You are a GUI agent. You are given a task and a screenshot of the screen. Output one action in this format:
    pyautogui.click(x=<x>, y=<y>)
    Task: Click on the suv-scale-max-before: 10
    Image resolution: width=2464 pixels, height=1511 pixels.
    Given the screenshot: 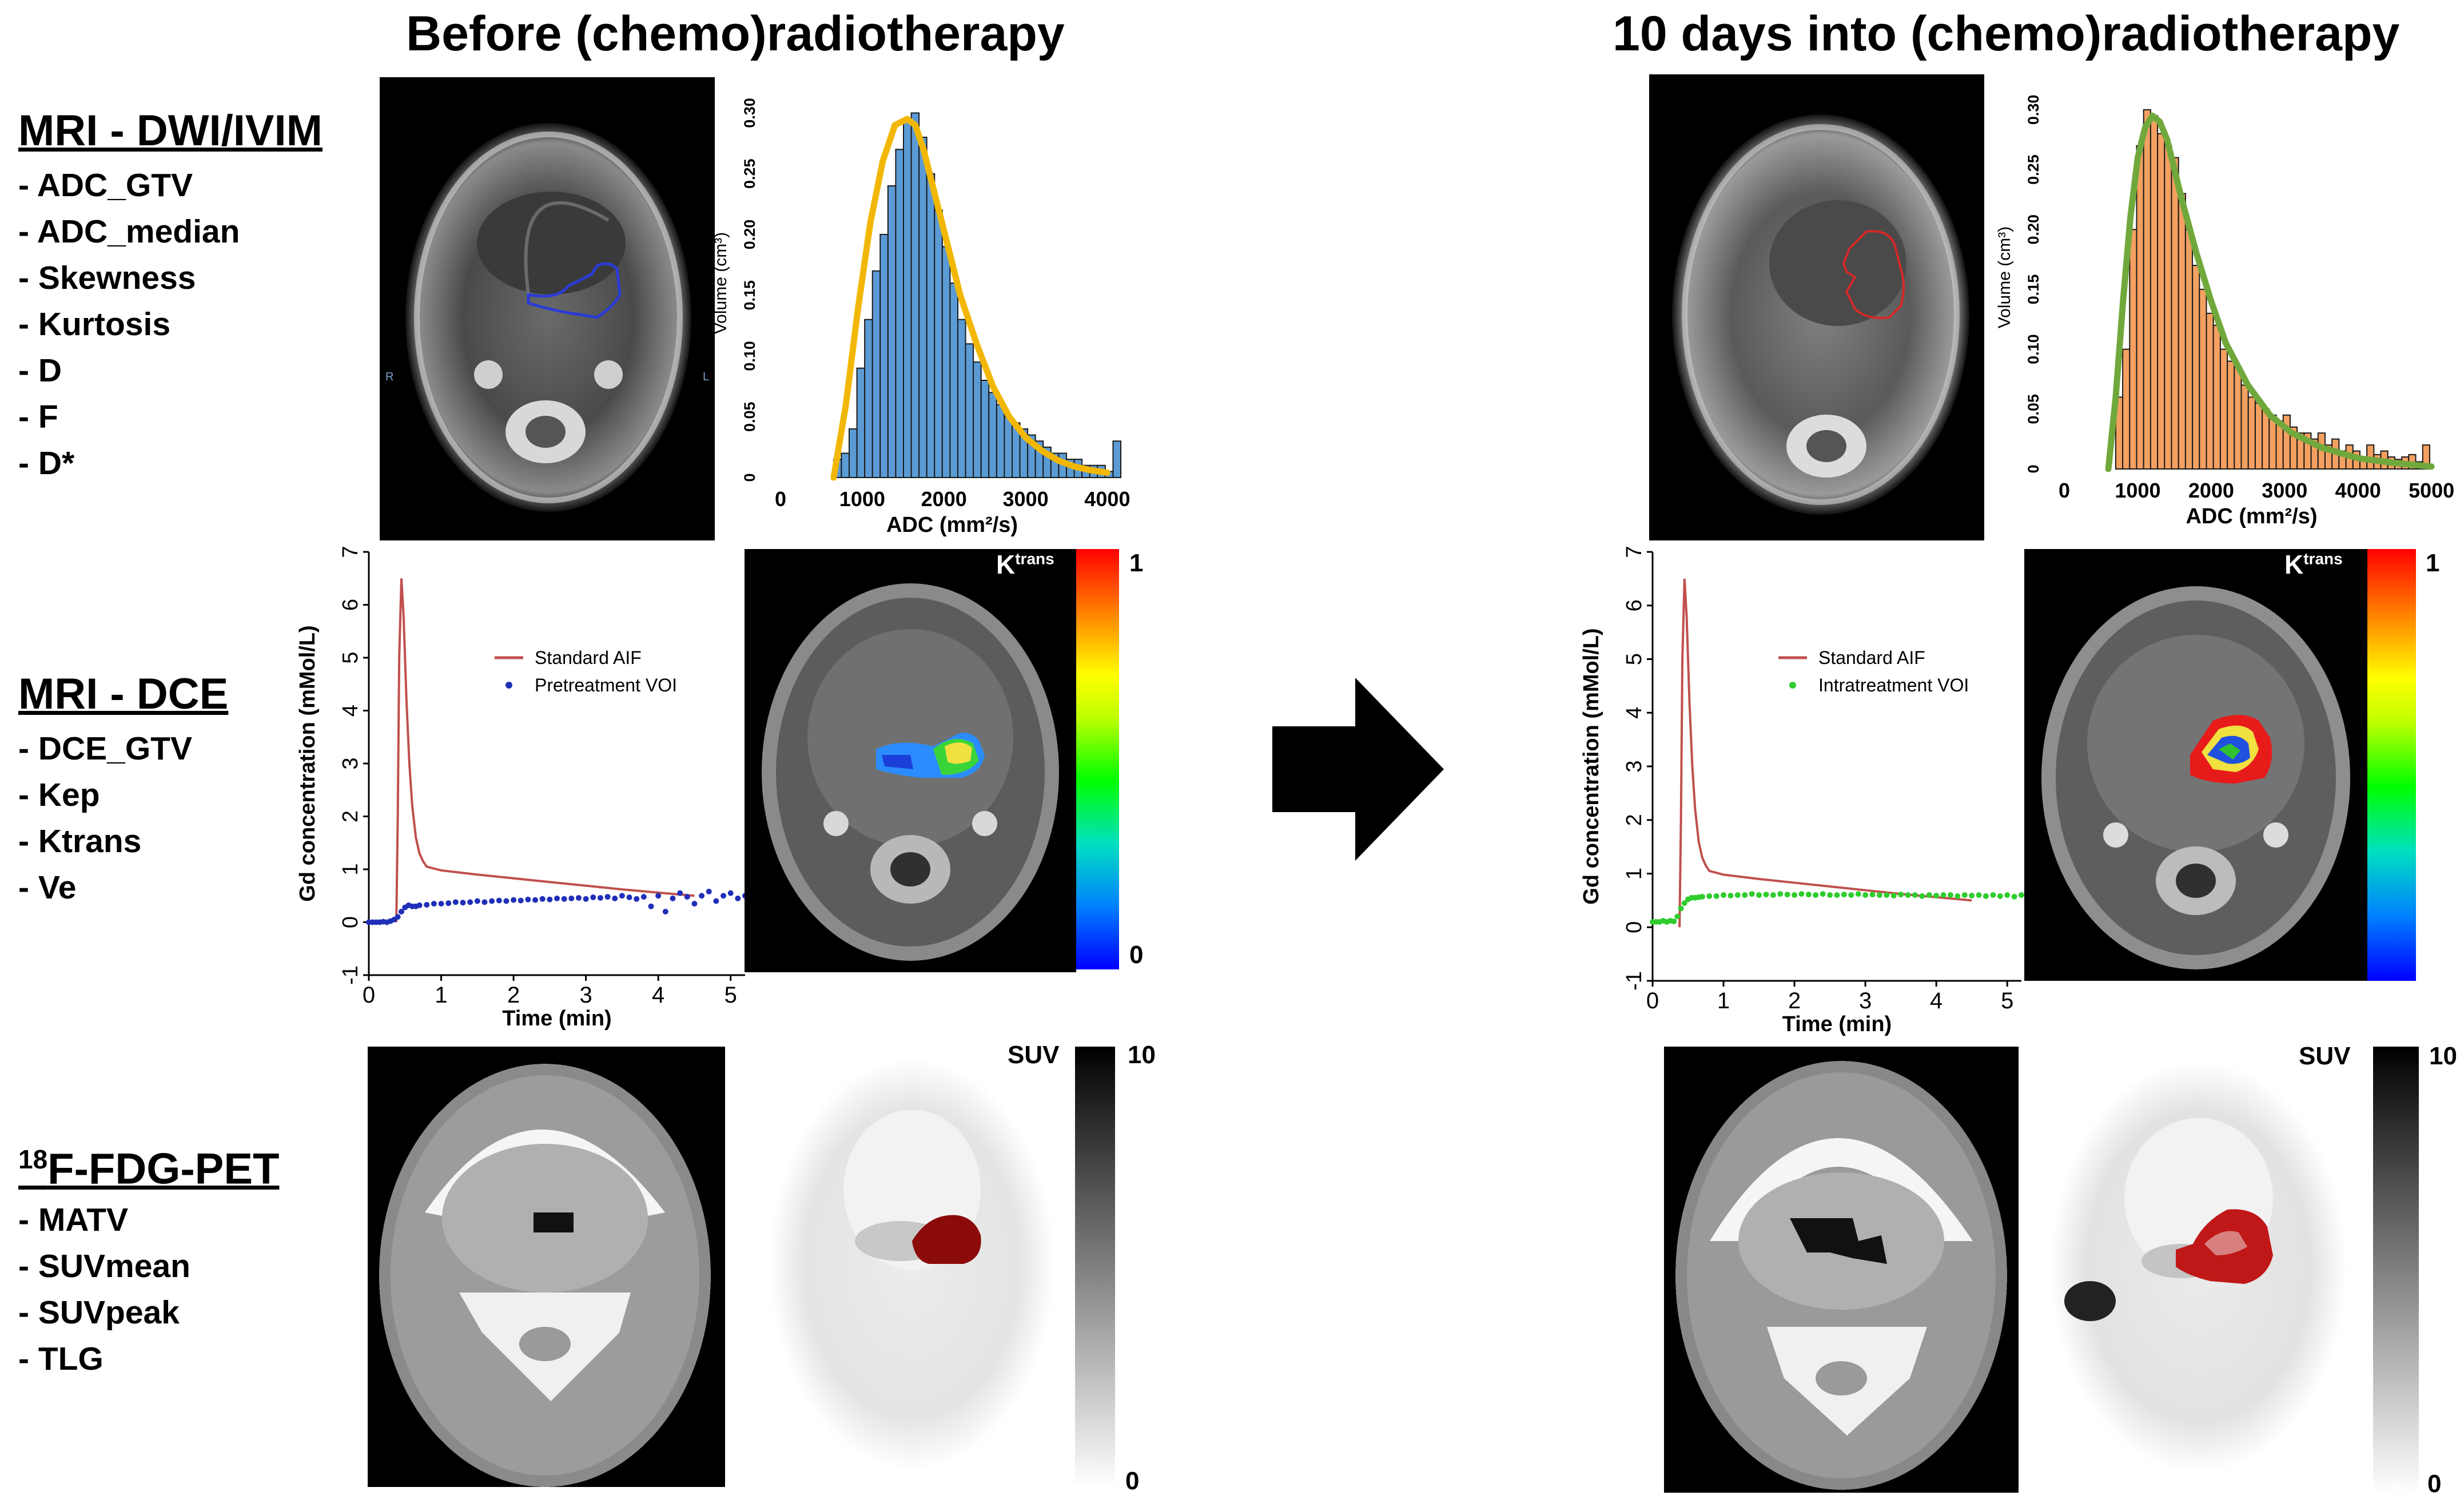 What is the action you would take?
    pyautogui.click(x=1142, y=1055)
    